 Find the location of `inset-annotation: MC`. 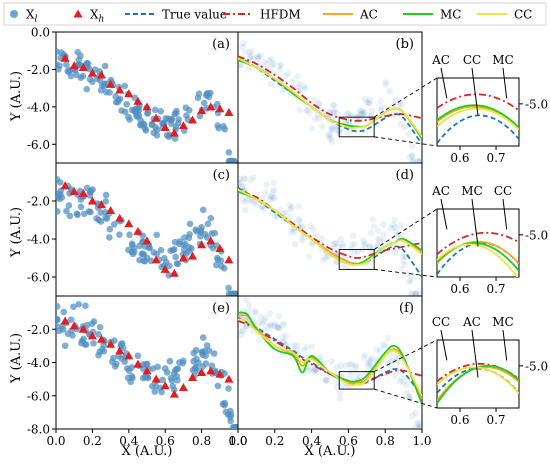

inset-annotation: MC is located at coordinates (502, 60).